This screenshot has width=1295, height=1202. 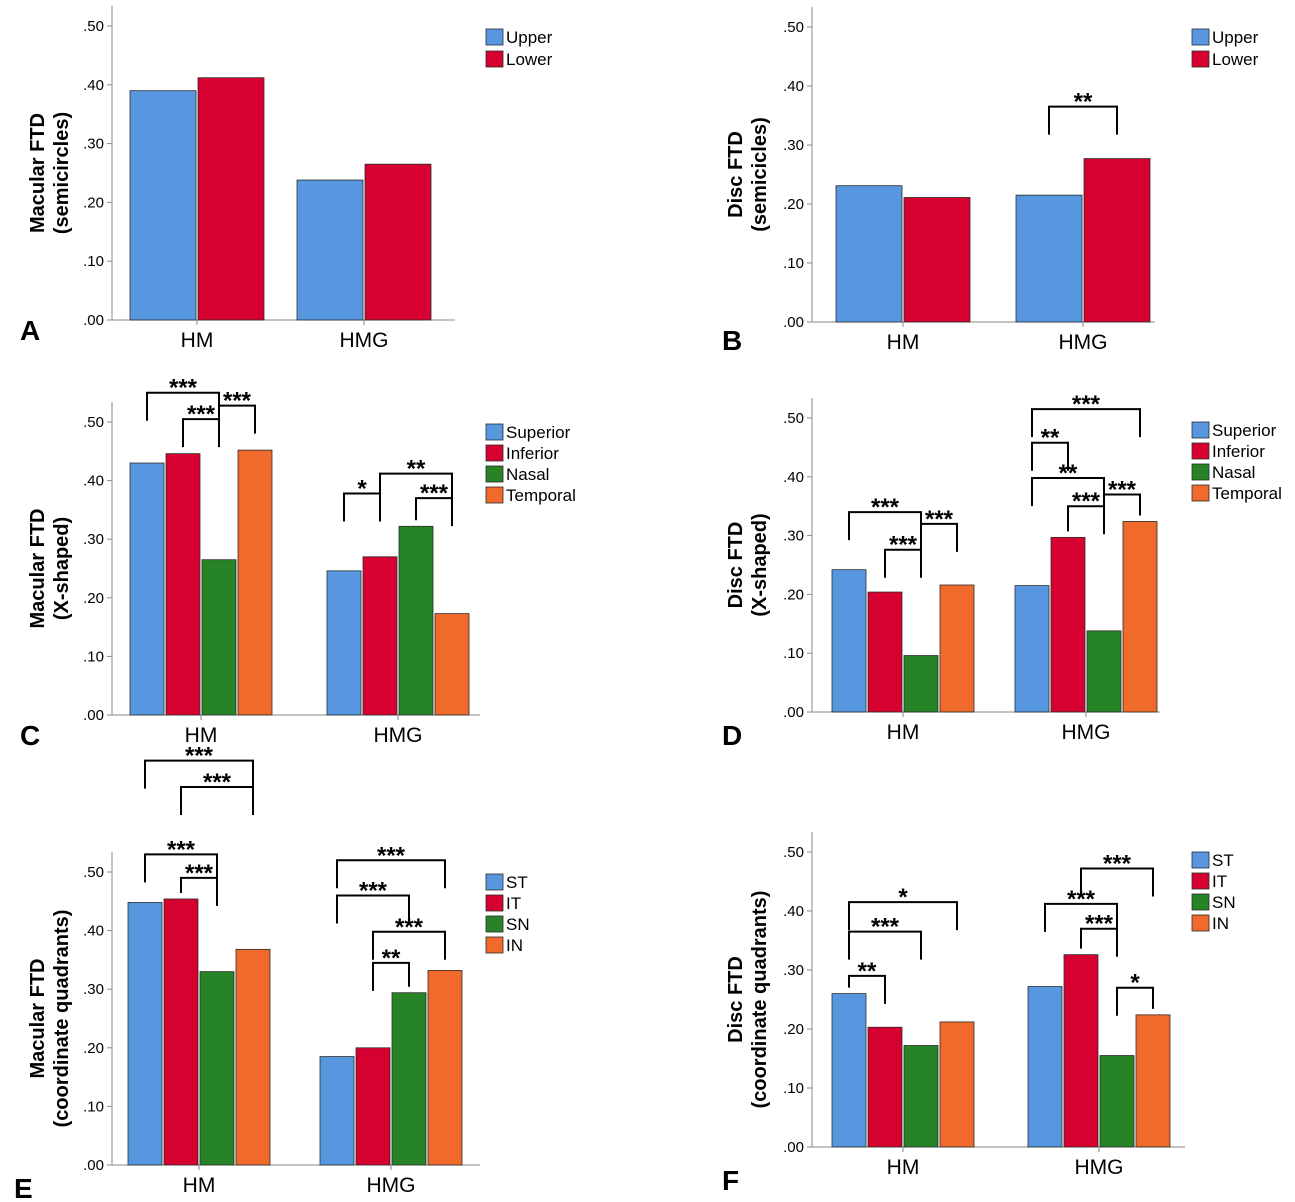 I want to click on bar-it-hmg, so click(x=1081, y=1051).